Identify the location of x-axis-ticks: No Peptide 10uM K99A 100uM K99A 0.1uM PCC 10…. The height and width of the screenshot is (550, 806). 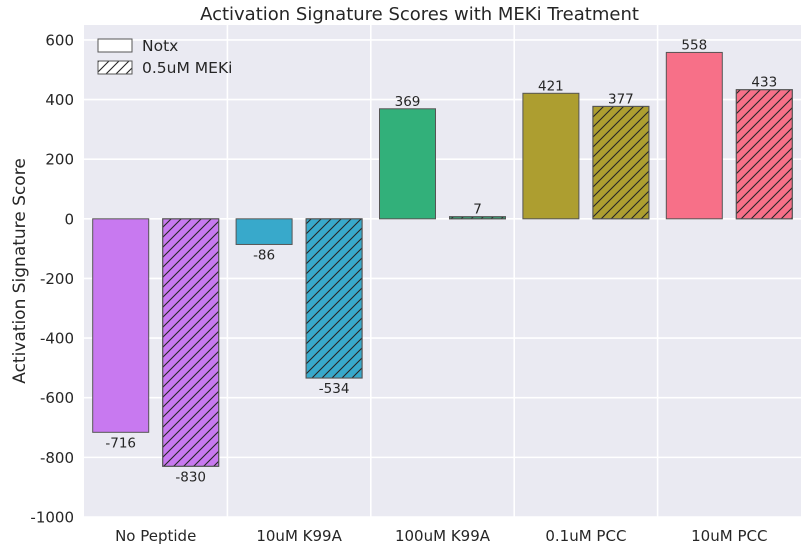
(441, 536).